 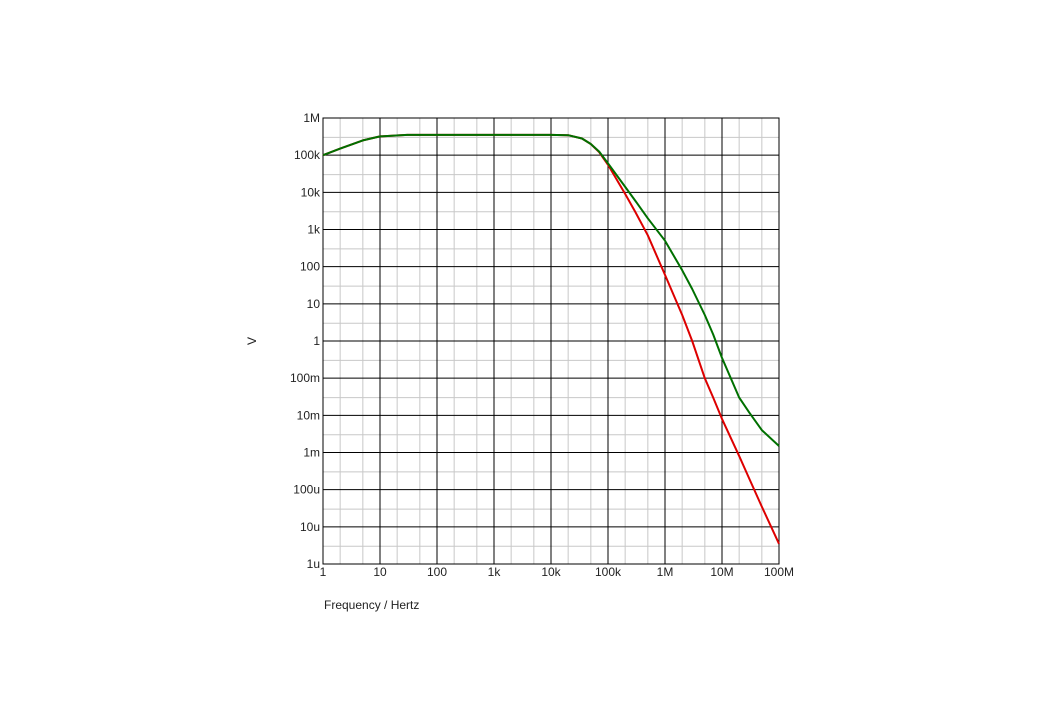 I want to click on y-tick-label: 10m, so click(x=308, y=415).